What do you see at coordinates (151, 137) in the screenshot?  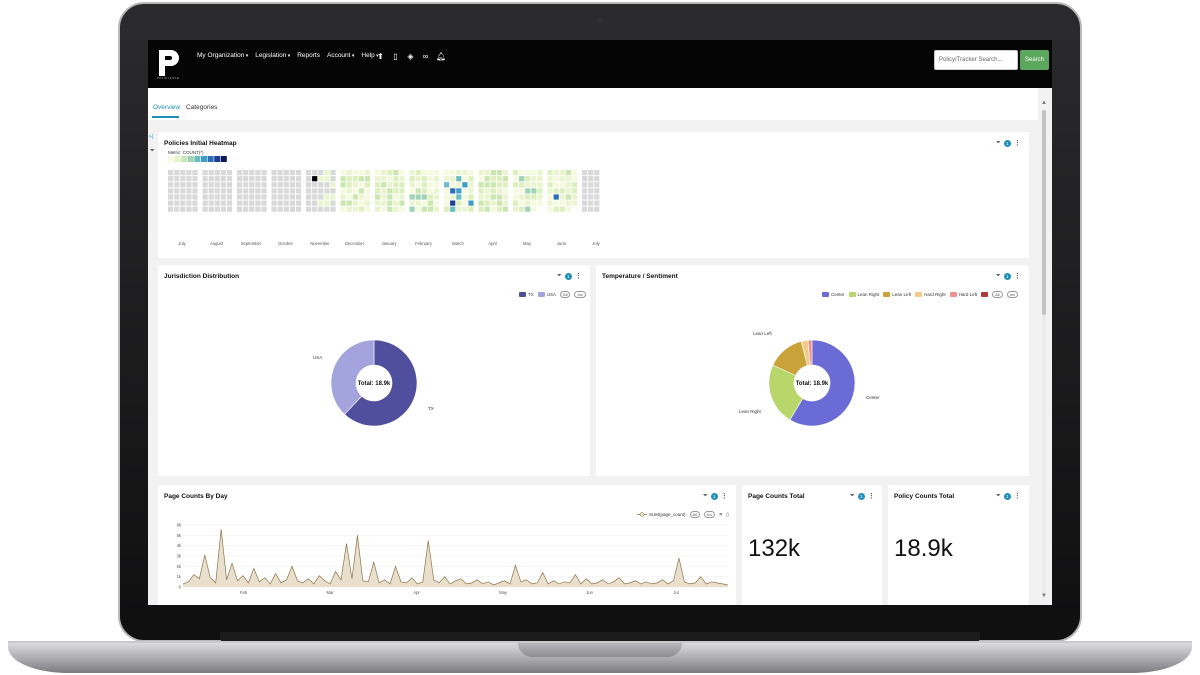 I see `collapse-icon: »|` at bounding box center [151, 137].